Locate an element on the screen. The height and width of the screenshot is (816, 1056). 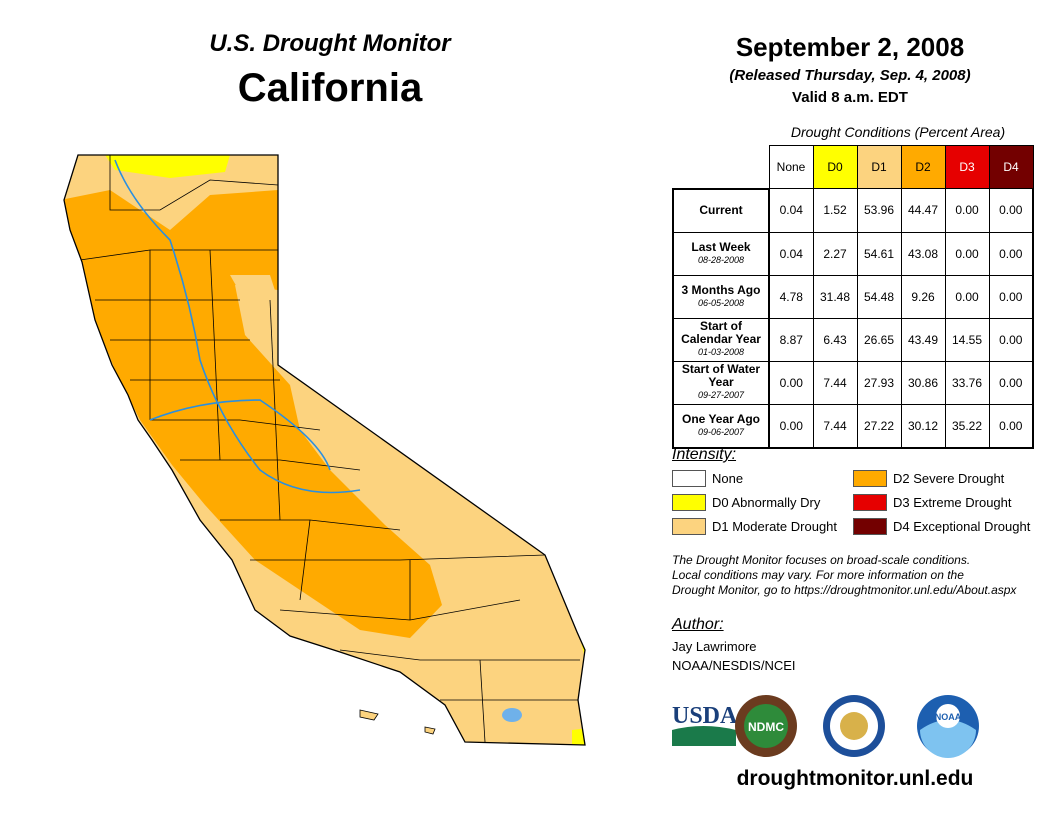
row-label: Start of Calendar Year 01-03-2008 is located at coordinates (721, 339).